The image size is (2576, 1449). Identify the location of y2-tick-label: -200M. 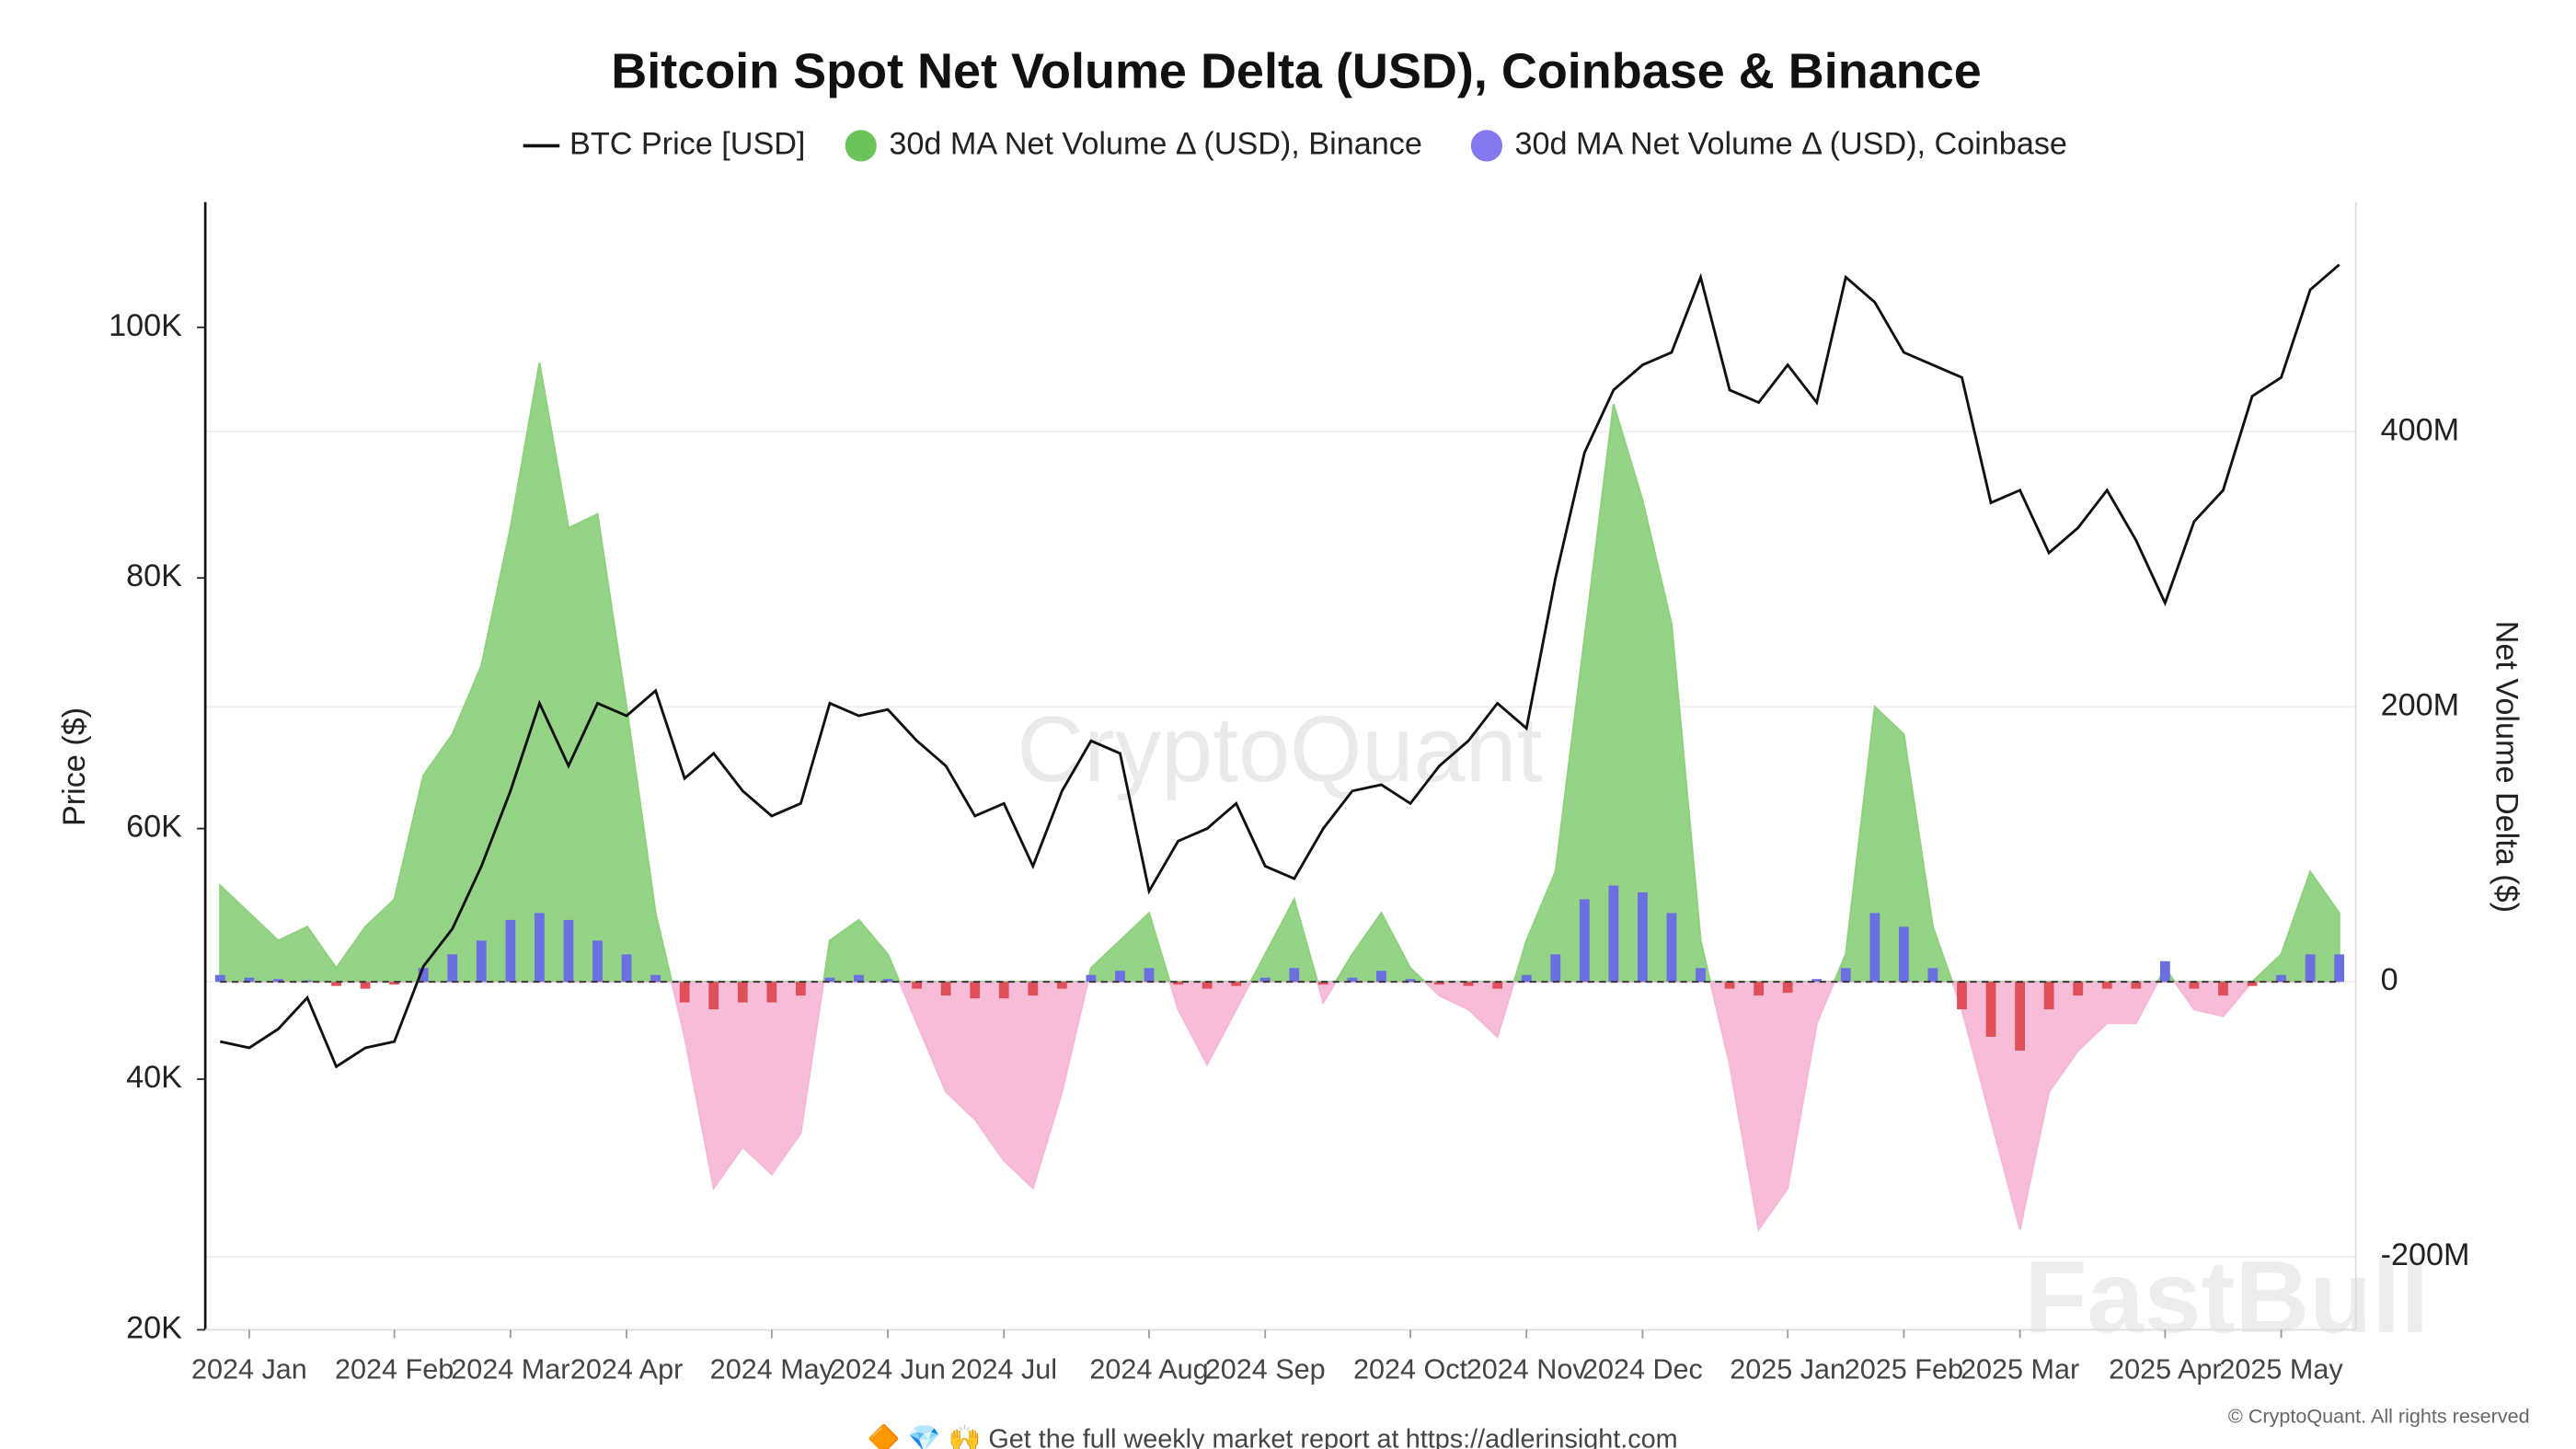
(2425, 1254).